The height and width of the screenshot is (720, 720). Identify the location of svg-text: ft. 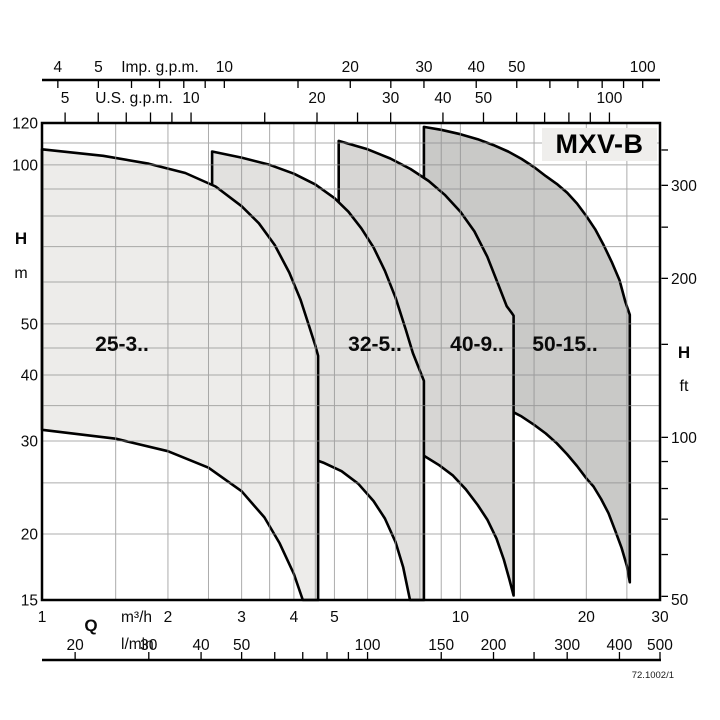
(684, 386).